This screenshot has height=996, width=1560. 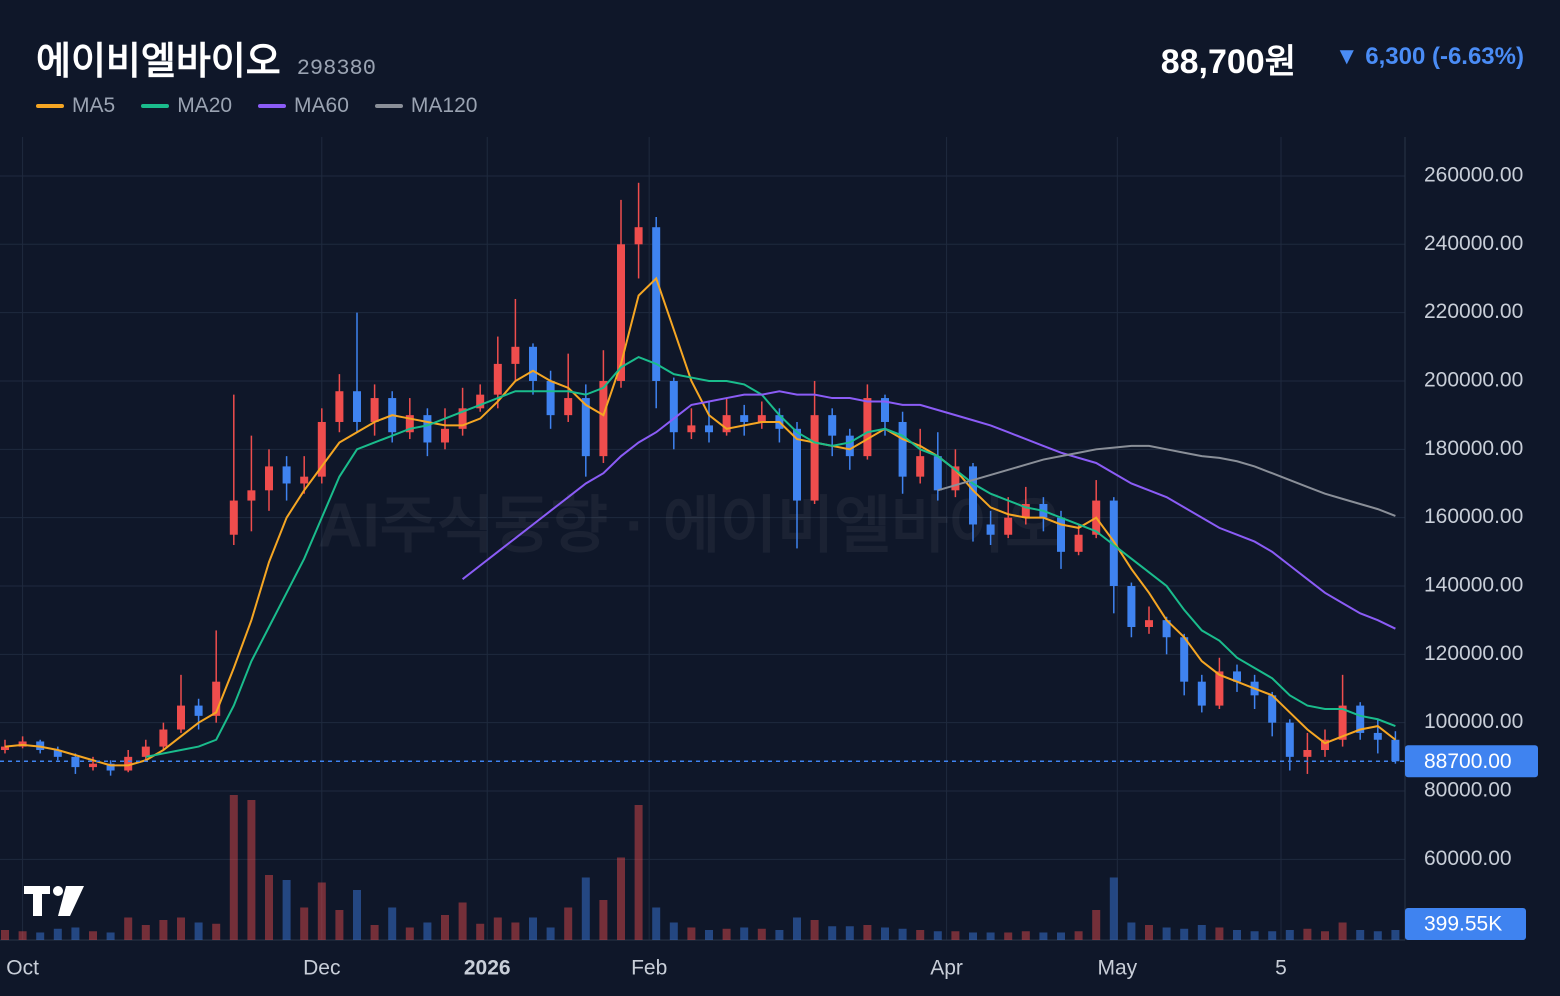 What do you see at coordinates (1473, 448) in the screenshot?
I see `y-tick-label: 180000.00` at bounding box center [1473, 448].